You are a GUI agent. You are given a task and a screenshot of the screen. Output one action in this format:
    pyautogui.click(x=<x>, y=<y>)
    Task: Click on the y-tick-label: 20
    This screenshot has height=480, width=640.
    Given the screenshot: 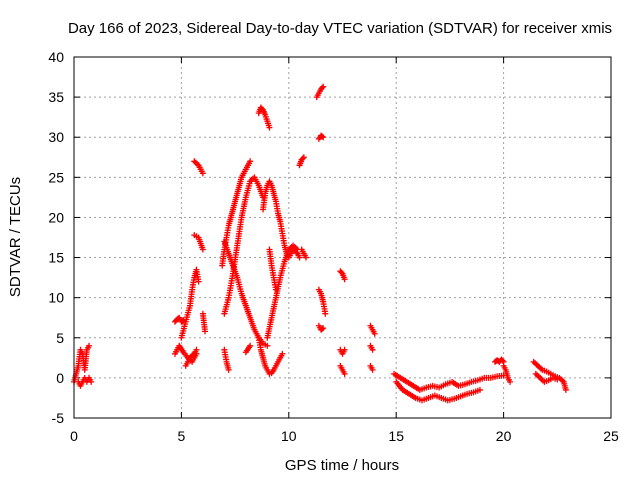 What is the action you would take?
    pyautogui.click(x=56, y=217)
    